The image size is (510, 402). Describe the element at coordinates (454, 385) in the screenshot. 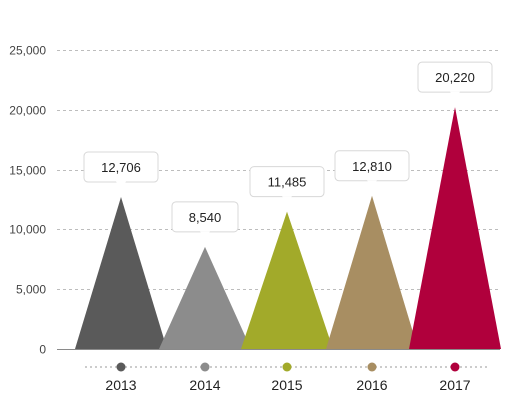

I see `category-label: 2017` at that location.